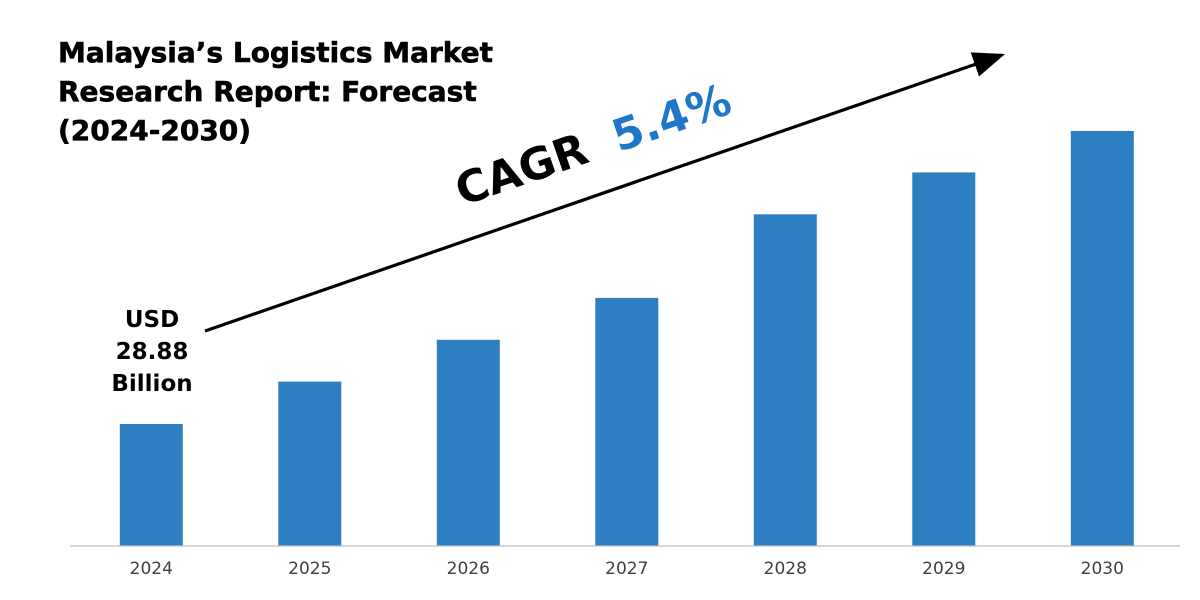 Image resolution: width=1200 pixels, height=600 pixels. I want to click on bar-2027, so click(627, 421).